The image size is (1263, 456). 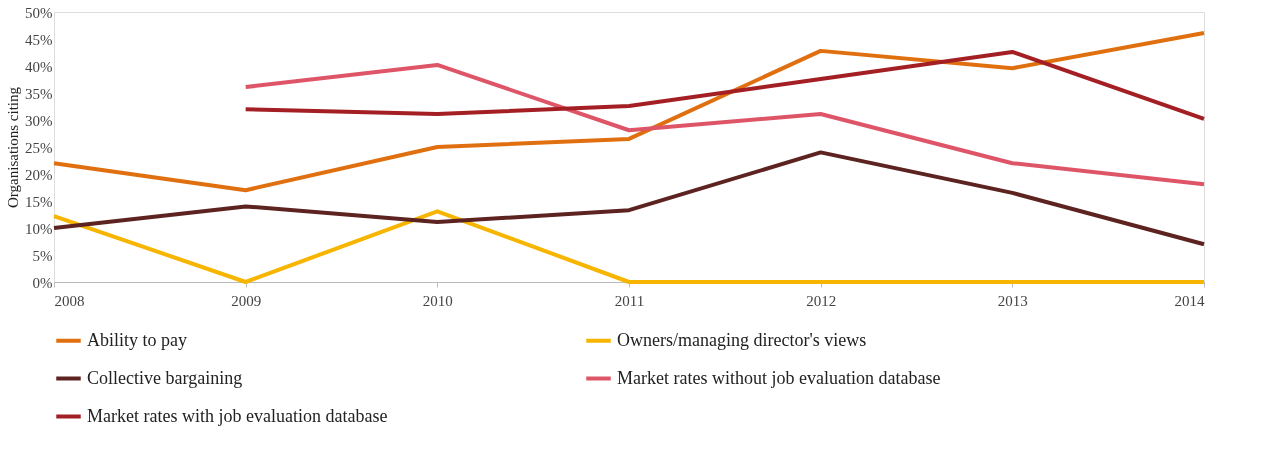 I want to click on y-tick-label: 5%, so click(x=42, y=255).